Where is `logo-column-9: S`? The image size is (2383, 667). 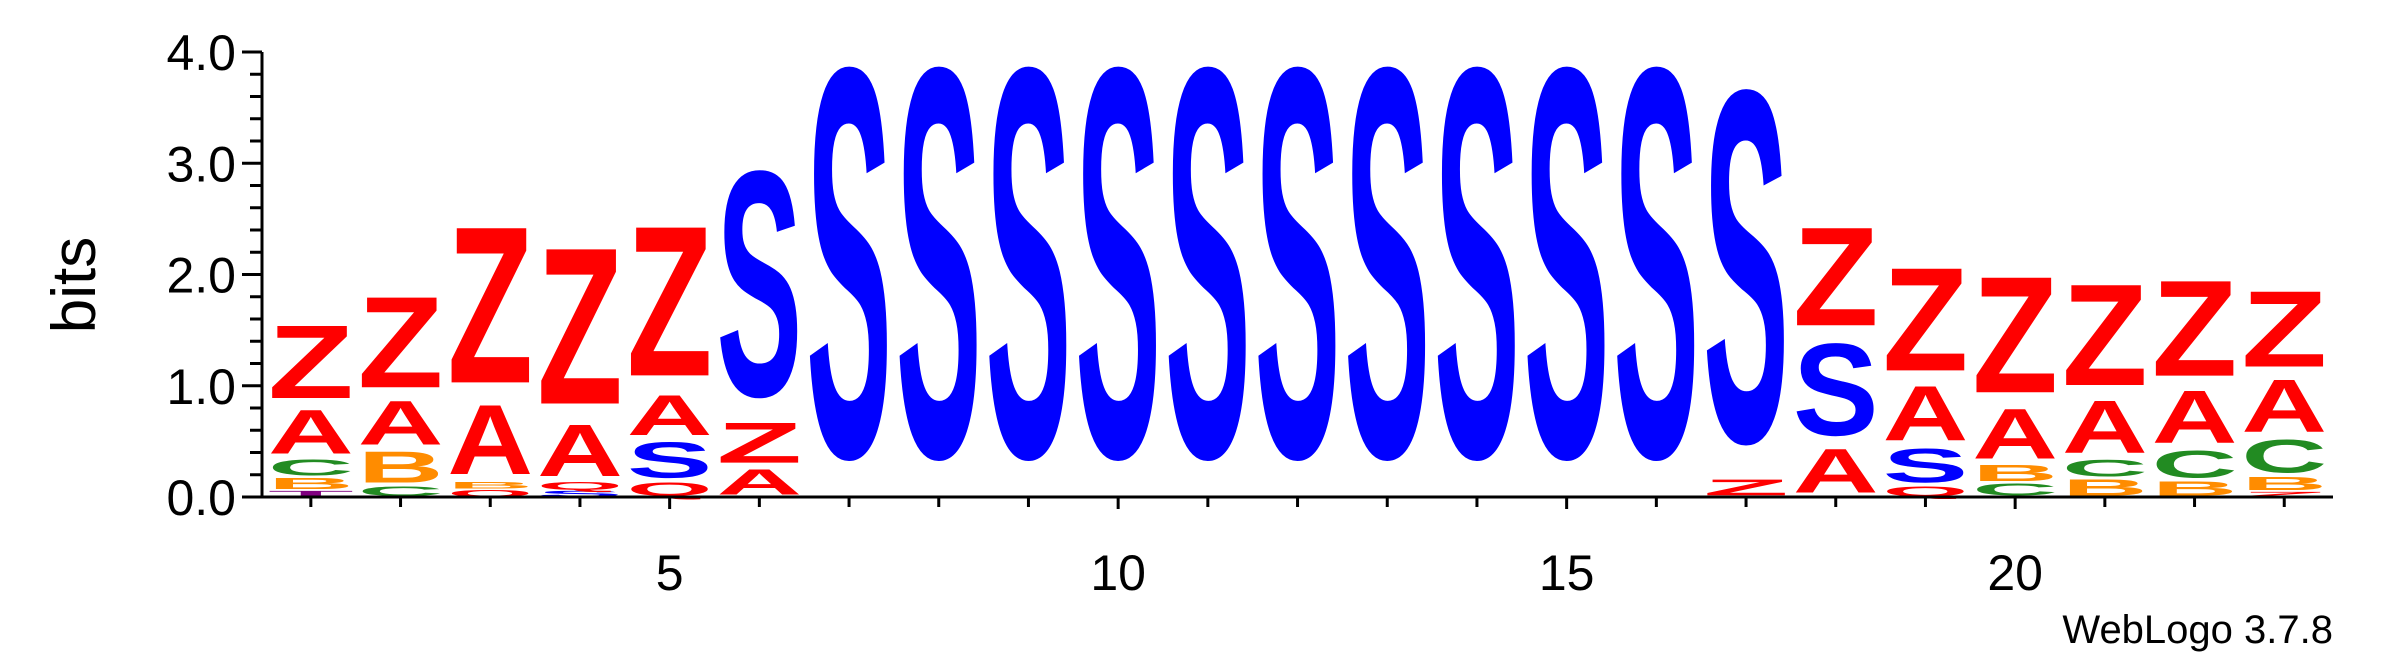 logo-column-9: S is located at coordinates (1029, 287).